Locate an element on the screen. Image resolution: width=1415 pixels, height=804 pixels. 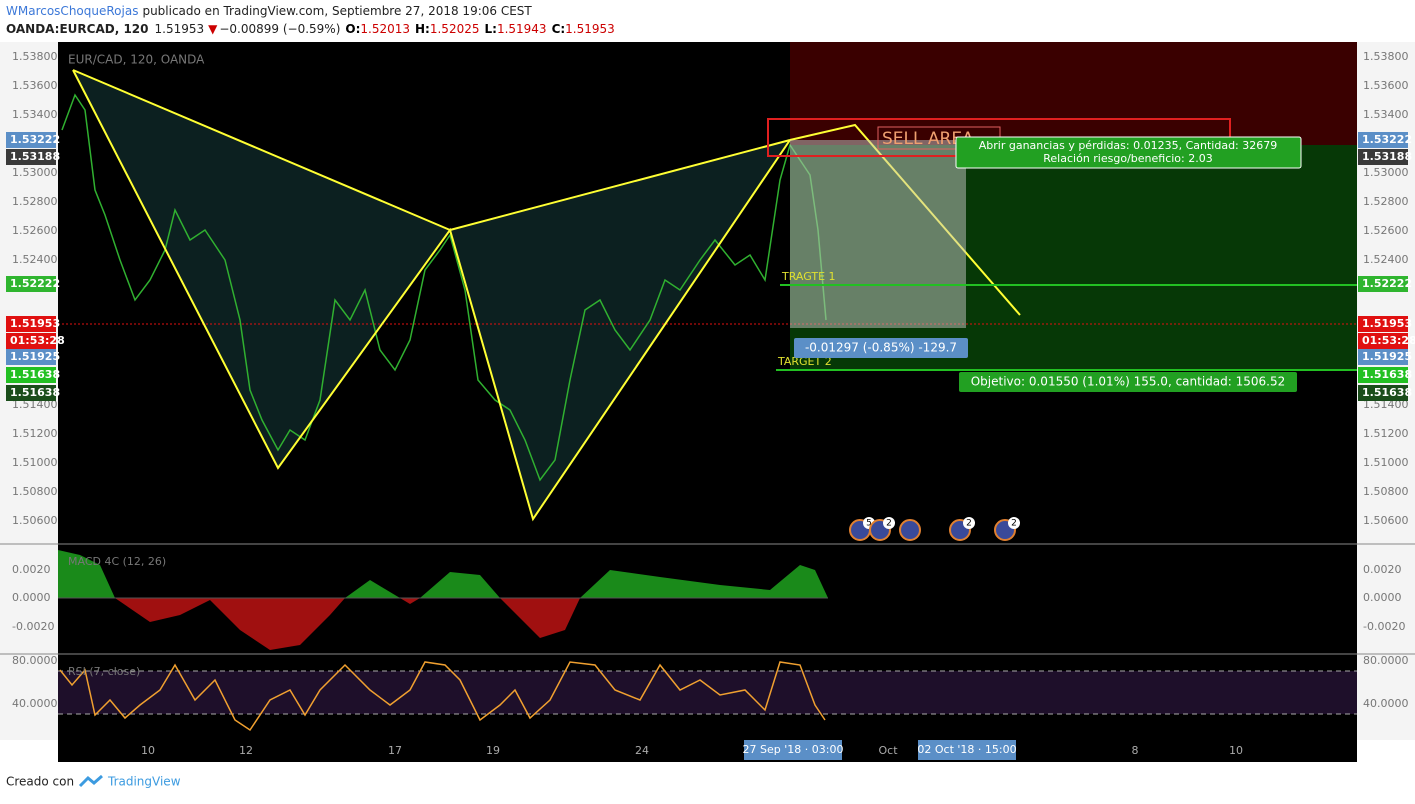
sell-area-label: SELL AREA is located at coordinates (928, 139).